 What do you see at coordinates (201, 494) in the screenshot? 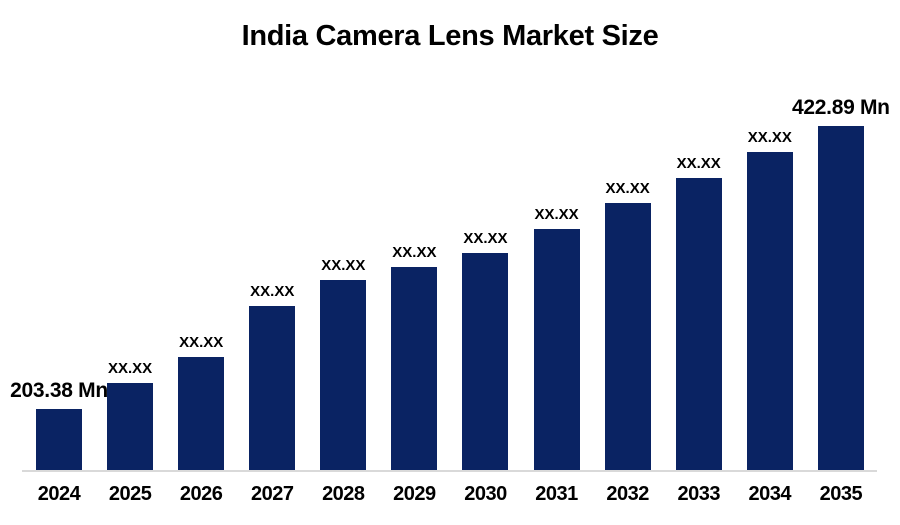
I see `x-axis-tick-label: 2026` at bounding box center [201, 494].